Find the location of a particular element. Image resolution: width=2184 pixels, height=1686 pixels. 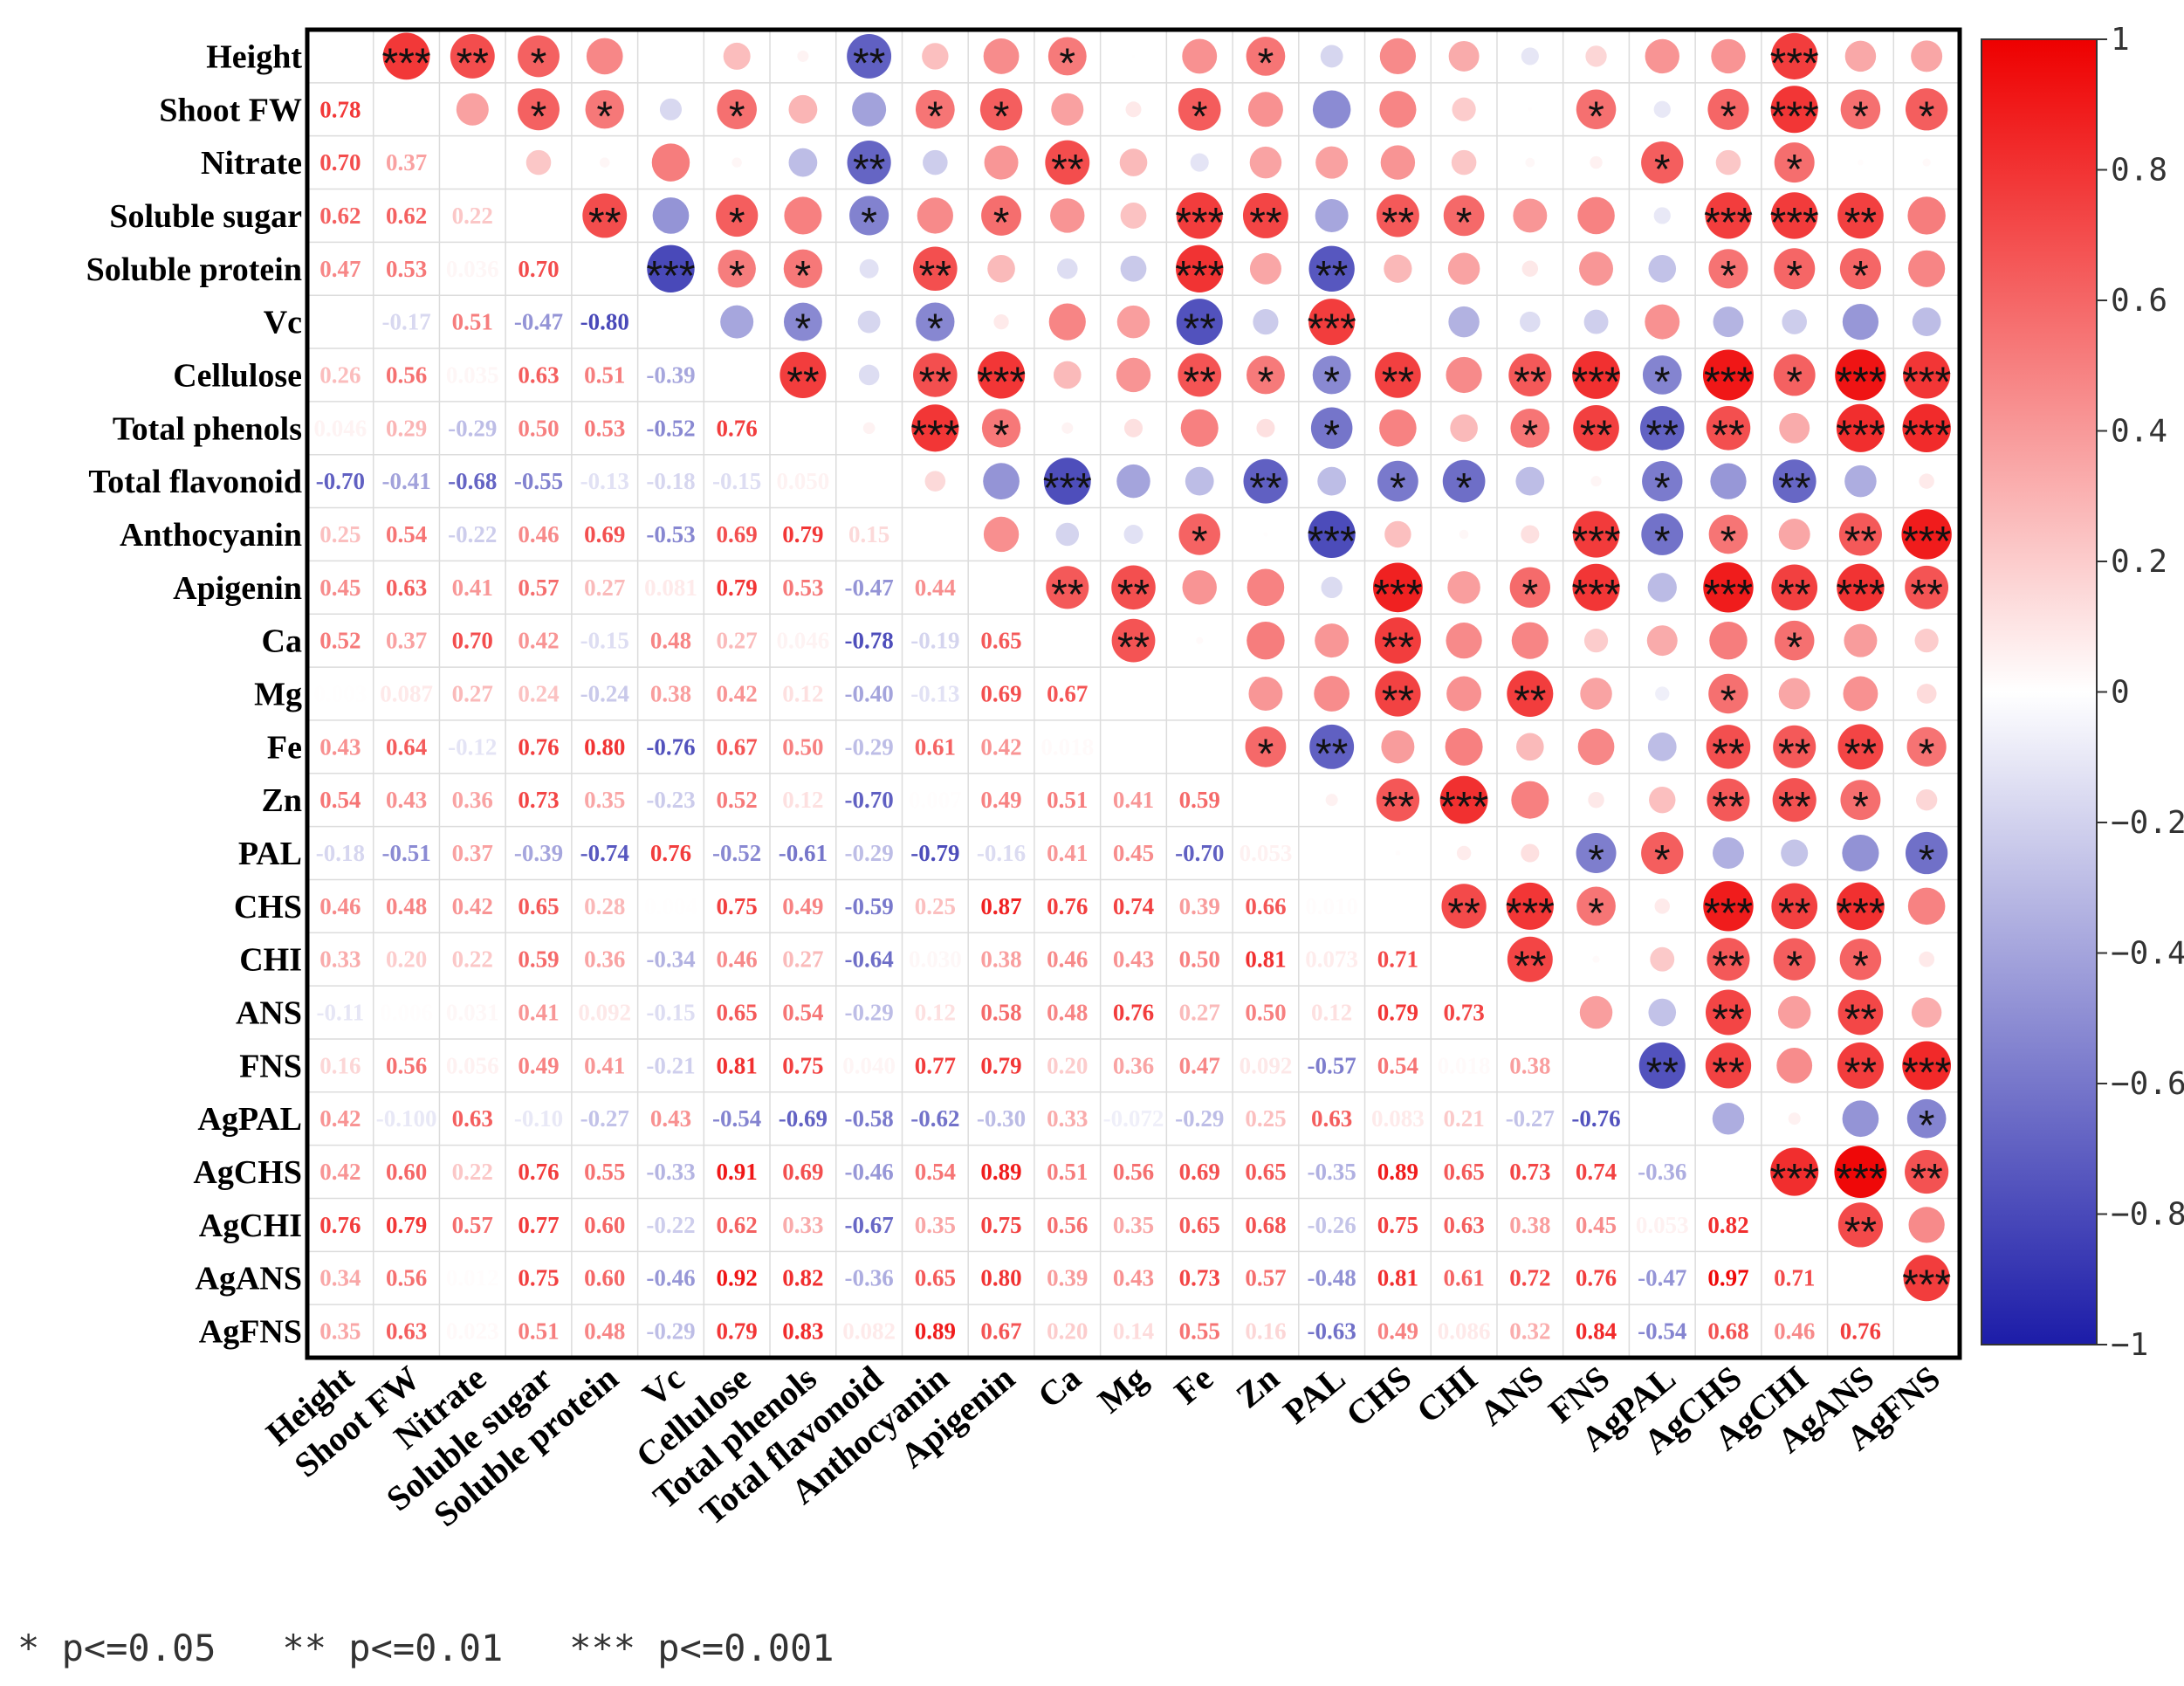

corr-circle-fe-pal is located at coordinates (1332, 746).